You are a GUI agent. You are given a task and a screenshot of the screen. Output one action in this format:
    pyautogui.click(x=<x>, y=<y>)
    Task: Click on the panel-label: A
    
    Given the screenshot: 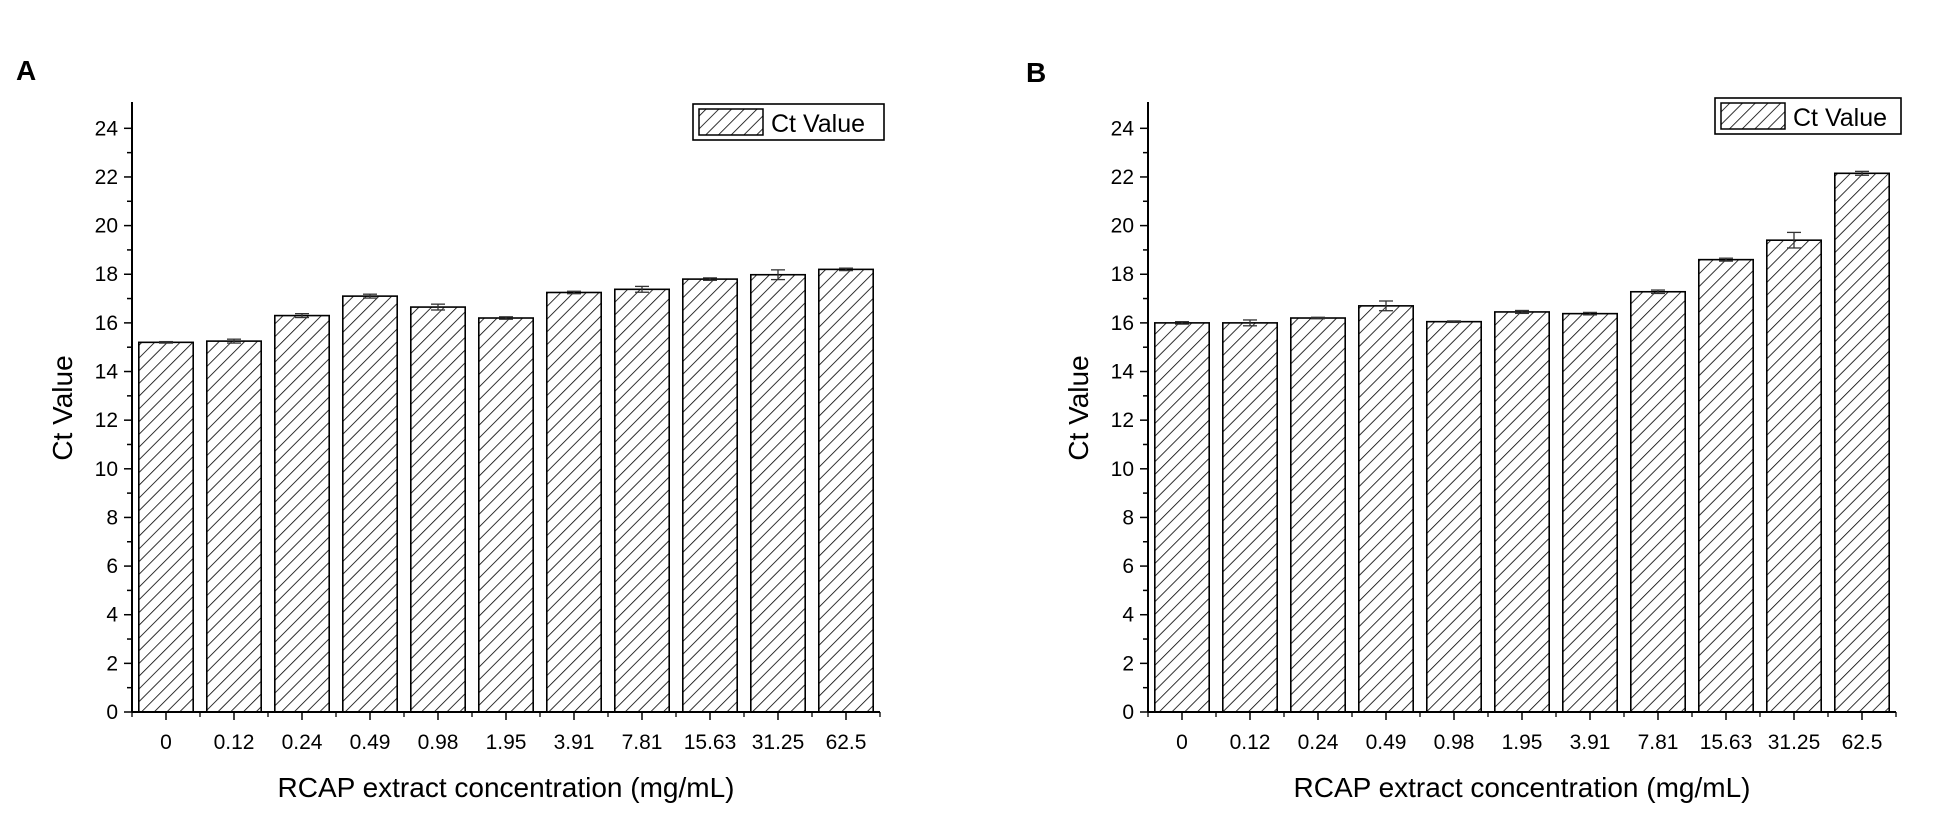 What is the action you would take?
    pyautogui.click(x=26, y=70)
    